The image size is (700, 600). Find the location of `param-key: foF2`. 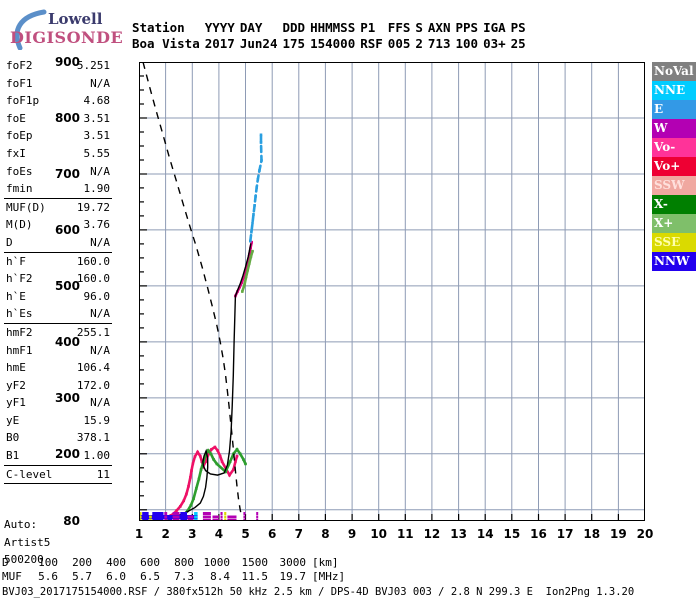

param-key: foF2 is located at coordinates (19, 65).